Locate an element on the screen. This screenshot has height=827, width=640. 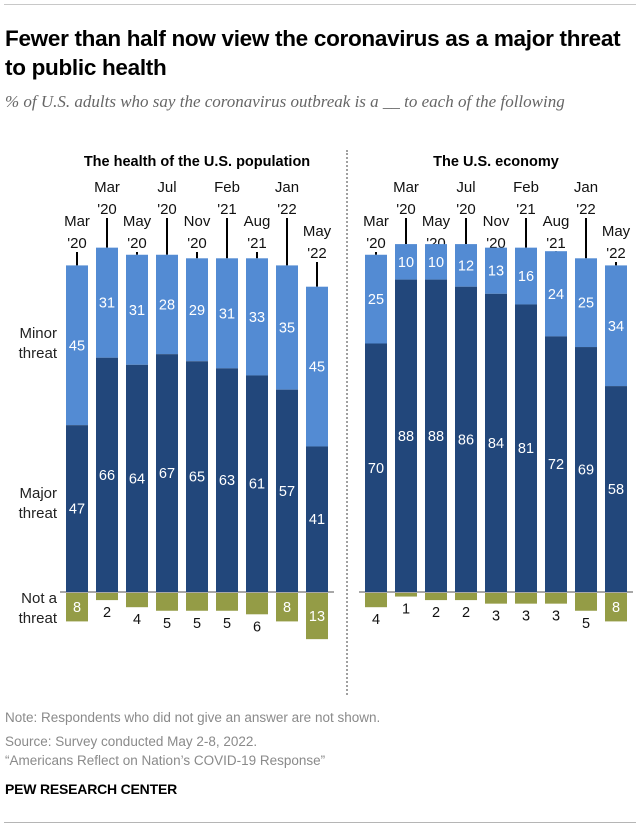
value-label-major: 86 is located at coordinates (466, 440).